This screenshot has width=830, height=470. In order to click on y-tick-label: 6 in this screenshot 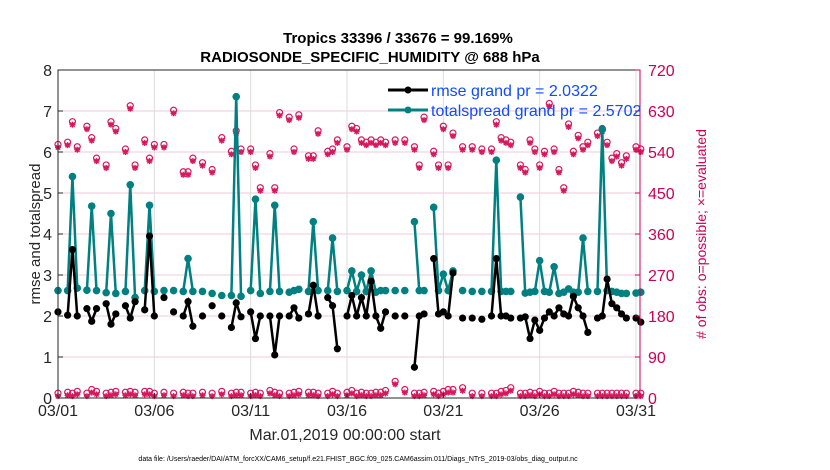, I will do `click(47, 153)`.